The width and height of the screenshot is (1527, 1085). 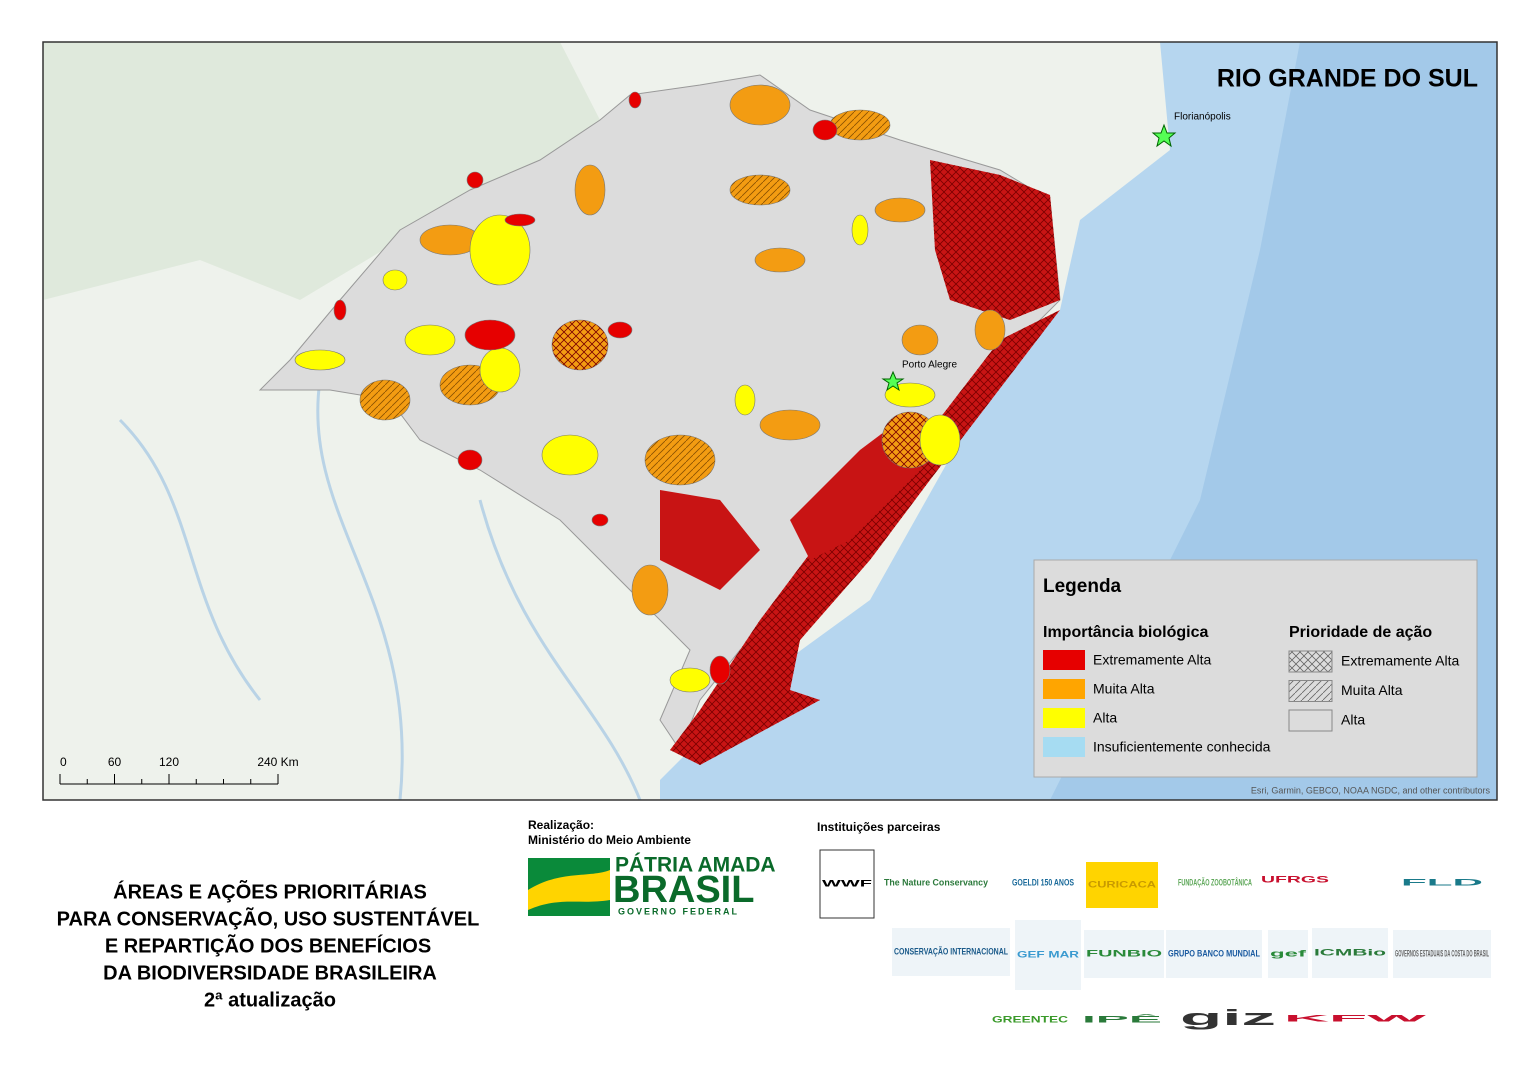 What do you see at coordinates (63, 762) in the screenshot?
I see `scale-label: 0` at bounding box center [63, 762].